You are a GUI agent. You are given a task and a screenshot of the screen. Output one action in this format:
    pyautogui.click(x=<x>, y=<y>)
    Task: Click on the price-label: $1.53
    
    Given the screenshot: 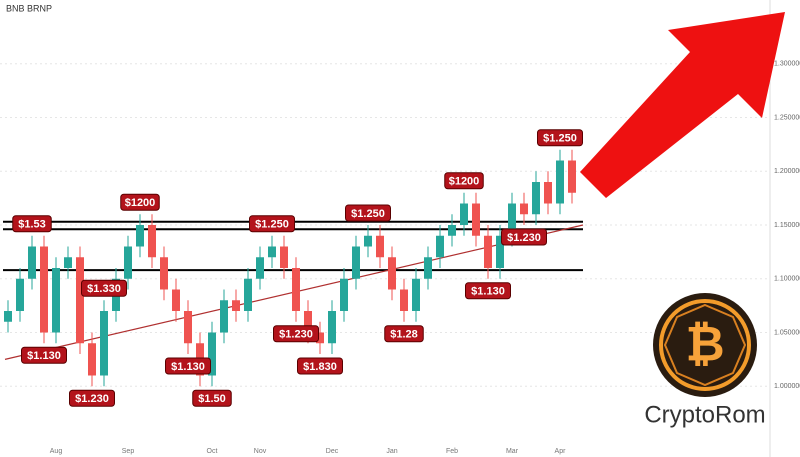 What is the action you would take?
    pyautogui.click(x=32, y=225)
    